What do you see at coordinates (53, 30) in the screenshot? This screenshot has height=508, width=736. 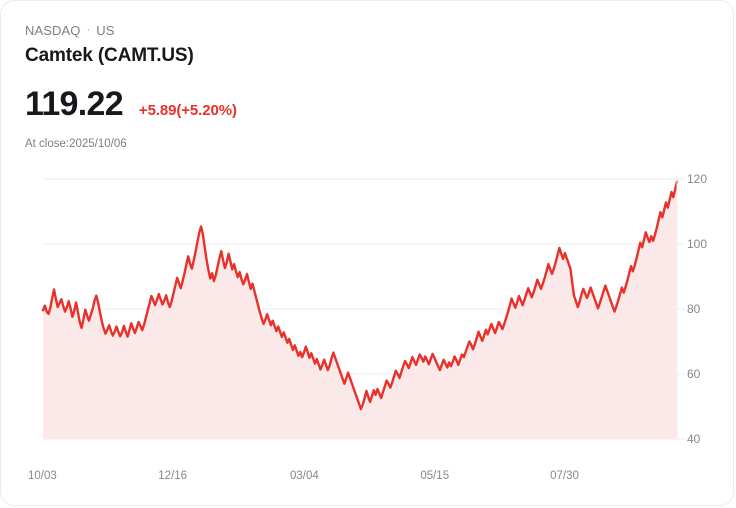 I see `exchange-label: NASDAQ` at bounding box center [53, 30].